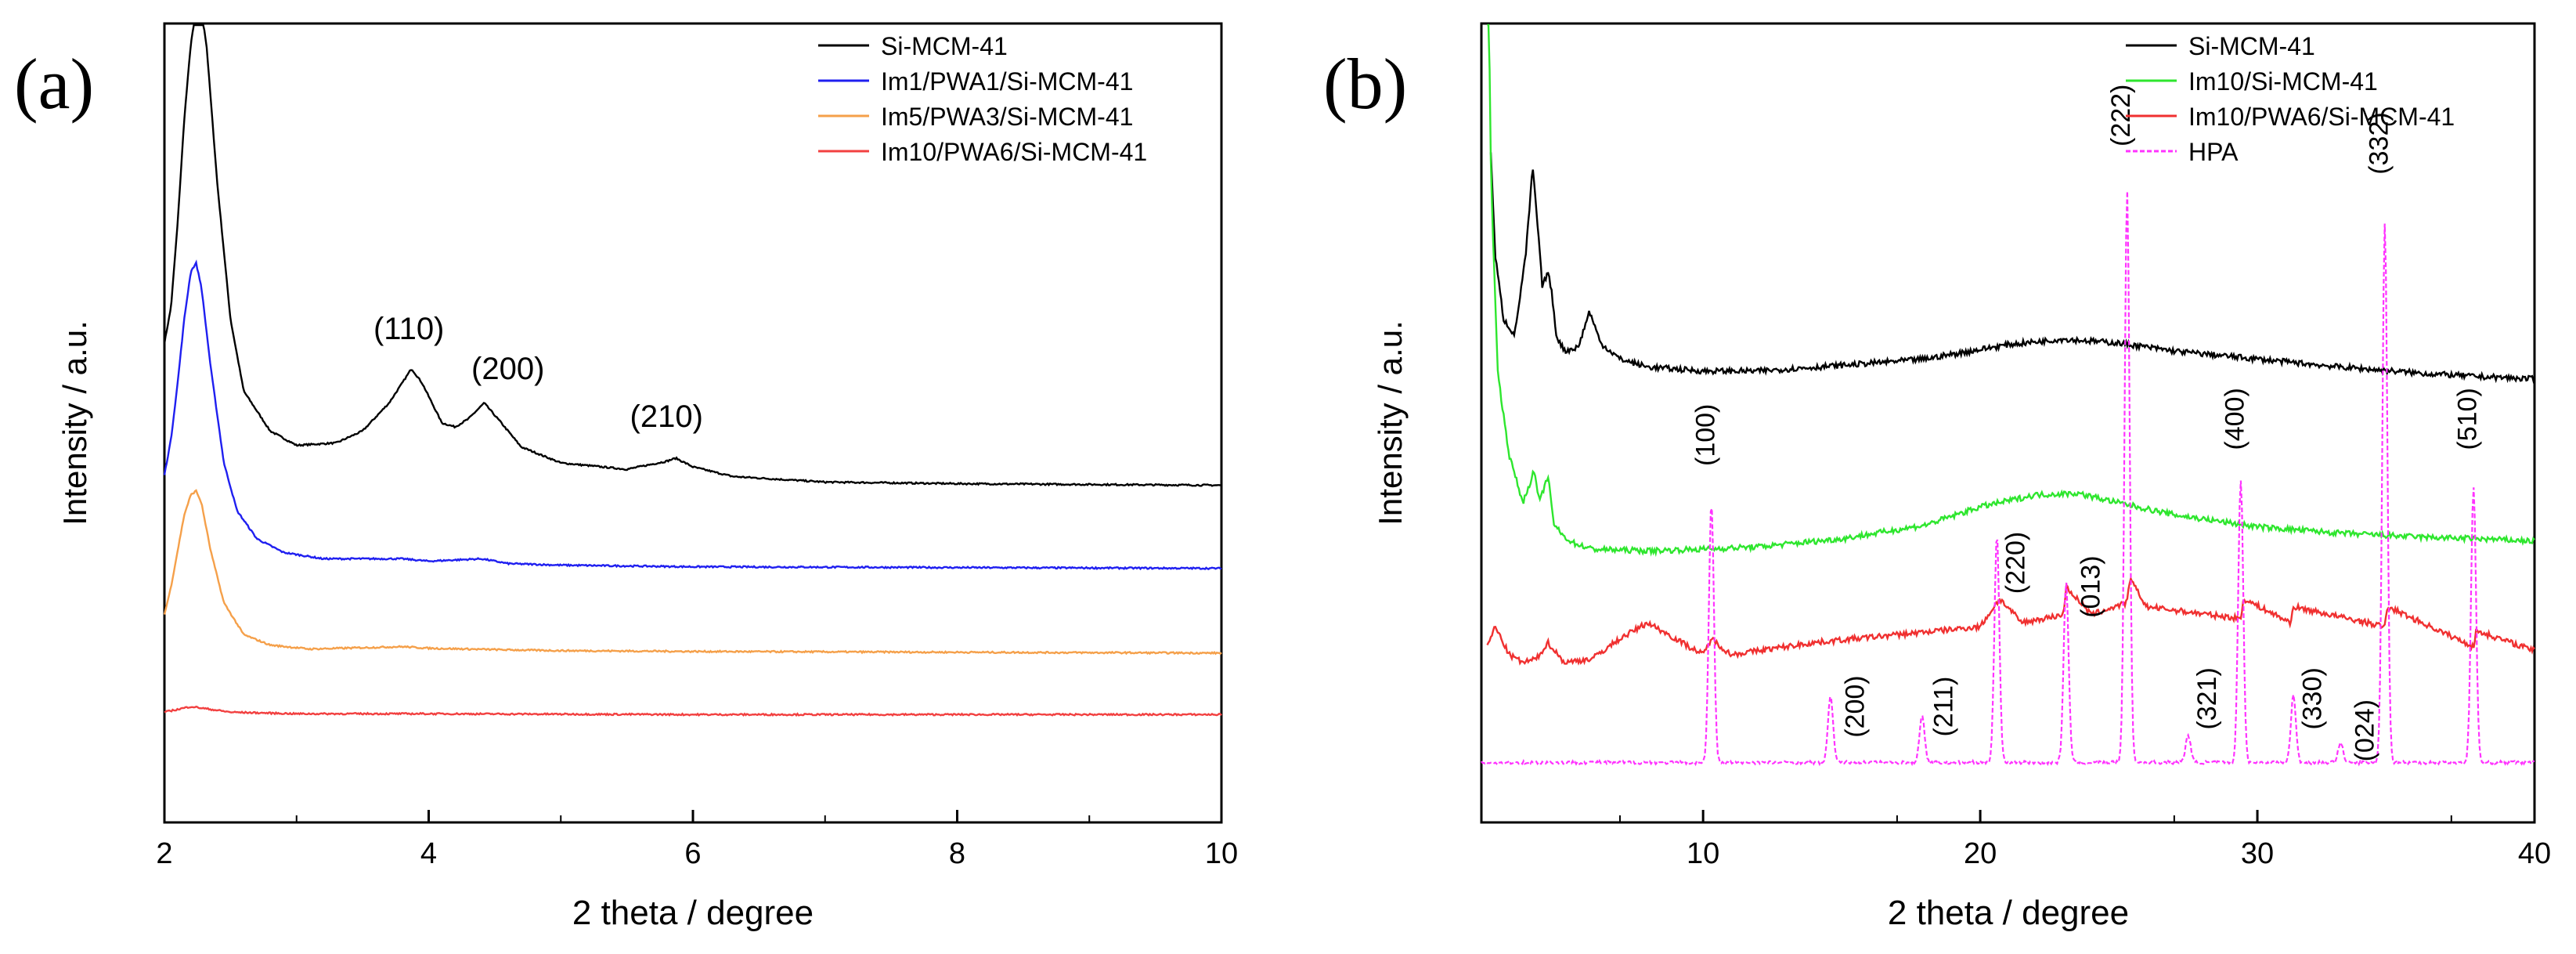 This screenshot has height=954, width=2576. What do you see at coordinates (957, 853) in the screenshot?
I see `x-tick-label: 8` at bounding box center [957, 853].